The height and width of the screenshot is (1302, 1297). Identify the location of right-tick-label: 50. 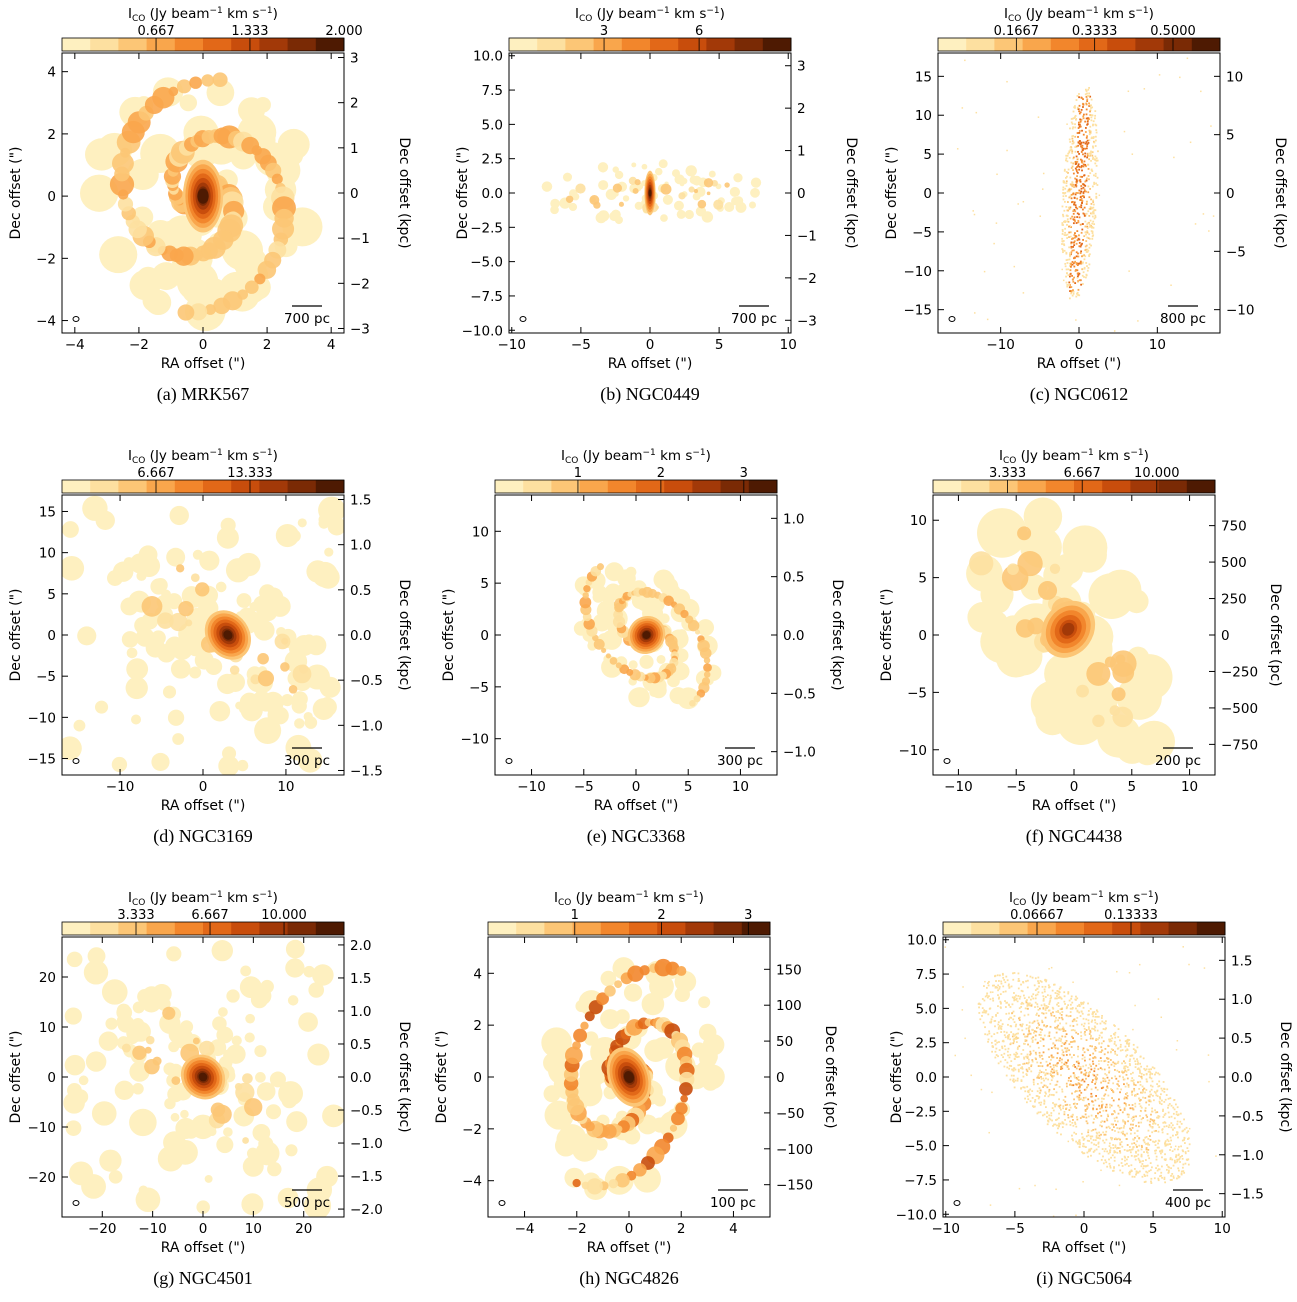
(784, 1042).